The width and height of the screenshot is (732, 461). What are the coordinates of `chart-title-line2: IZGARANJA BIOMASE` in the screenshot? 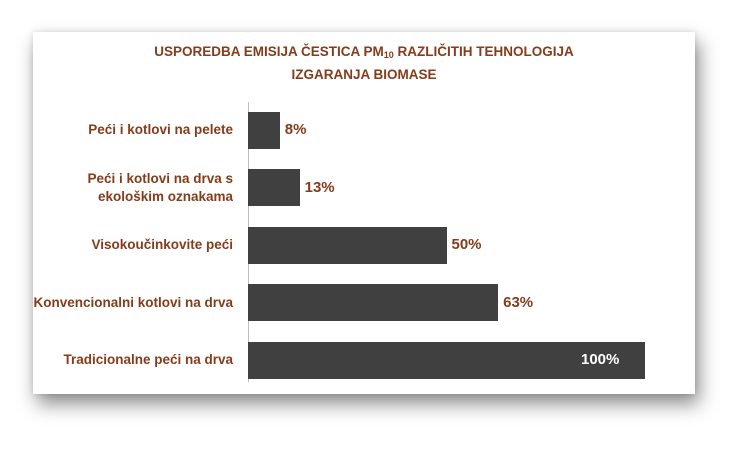 It's located at (364, 74).